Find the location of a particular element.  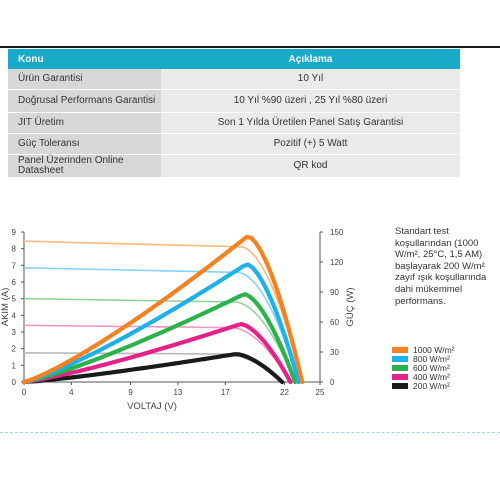

y2-tick-label: 90 is located at coordinates (334, 292).